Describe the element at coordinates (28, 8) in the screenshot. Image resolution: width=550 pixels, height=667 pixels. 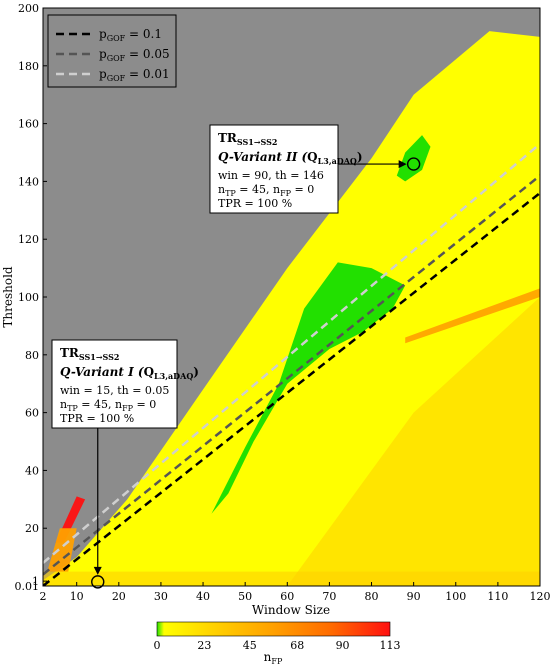
I see `y-tick-label-11: 200` at that location.